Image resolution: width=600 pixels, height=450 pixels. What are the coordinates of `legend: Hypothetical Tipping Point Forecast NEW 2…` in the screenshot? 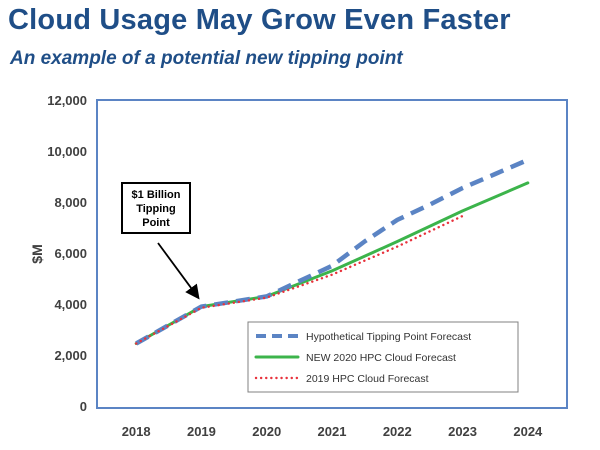 It's located at (383, 357).